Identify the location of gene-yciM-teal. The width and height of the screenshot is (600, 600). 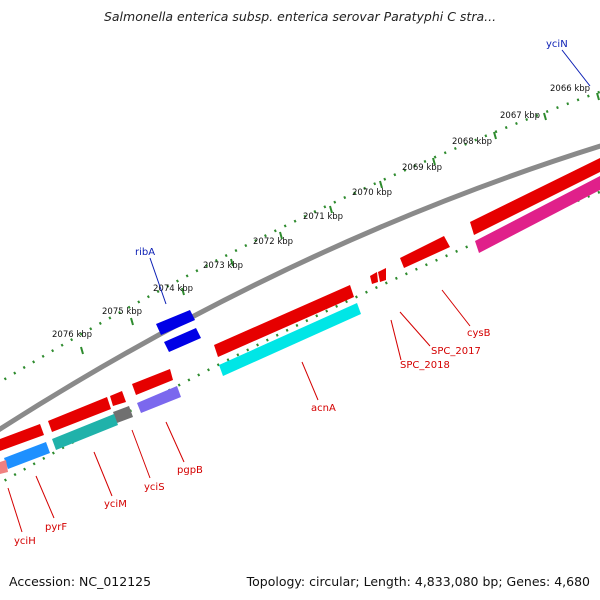
(85, 432).